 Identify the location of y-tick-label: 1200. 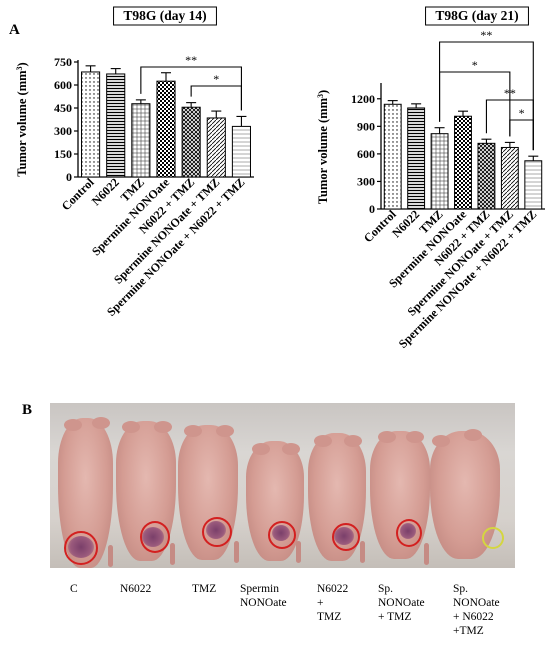
(363, 99).